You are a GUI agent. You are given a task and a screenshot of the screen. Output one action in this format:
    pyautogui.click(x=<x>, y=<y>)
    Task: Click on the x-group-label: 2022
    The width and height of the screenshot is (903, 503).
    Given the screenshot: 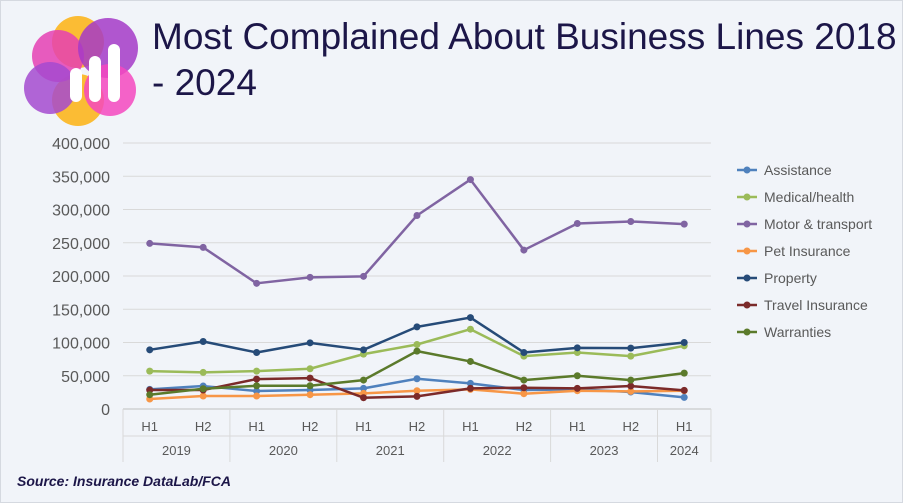 What is the action you would take?
    pyautogui.click(x=497, y=450)
    